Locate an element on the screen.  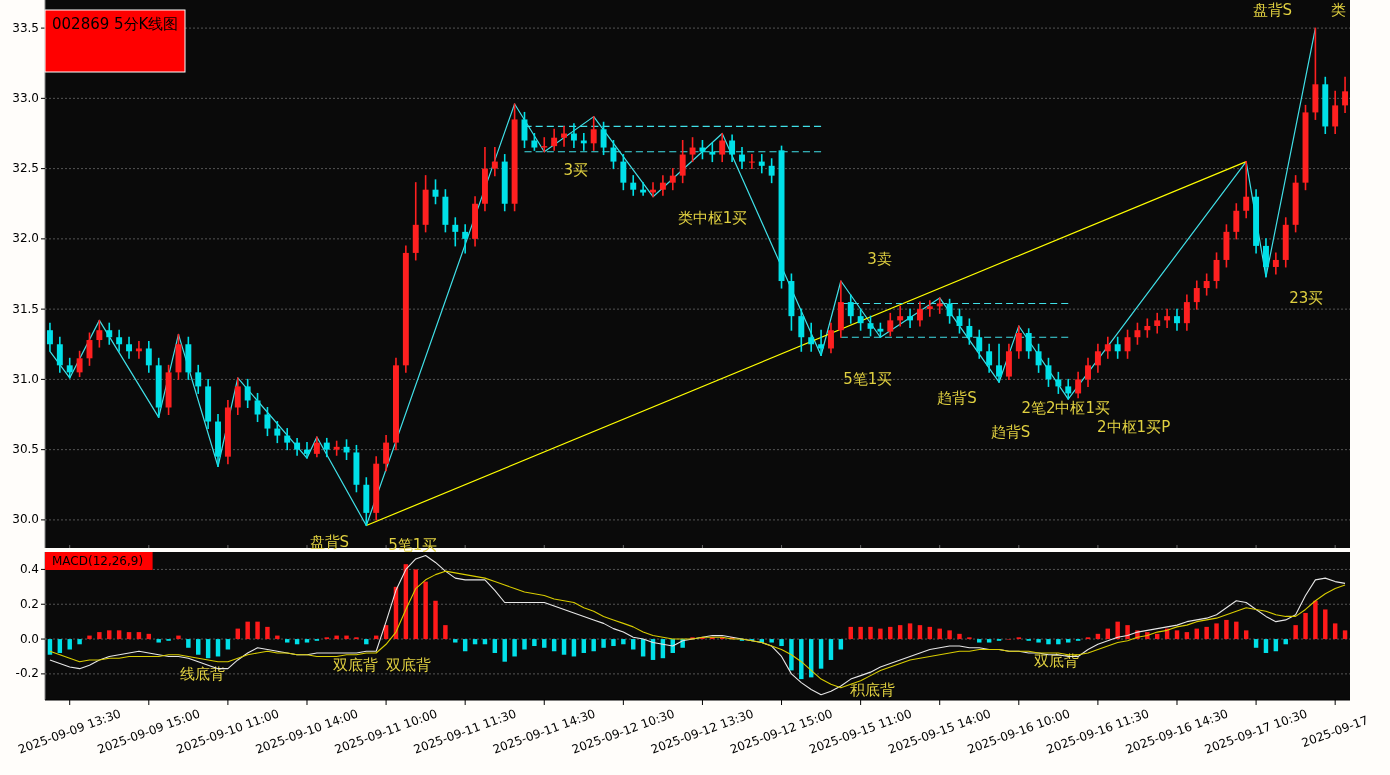
annotation: 2中枢1买P is located at coordinates (1134, 426).